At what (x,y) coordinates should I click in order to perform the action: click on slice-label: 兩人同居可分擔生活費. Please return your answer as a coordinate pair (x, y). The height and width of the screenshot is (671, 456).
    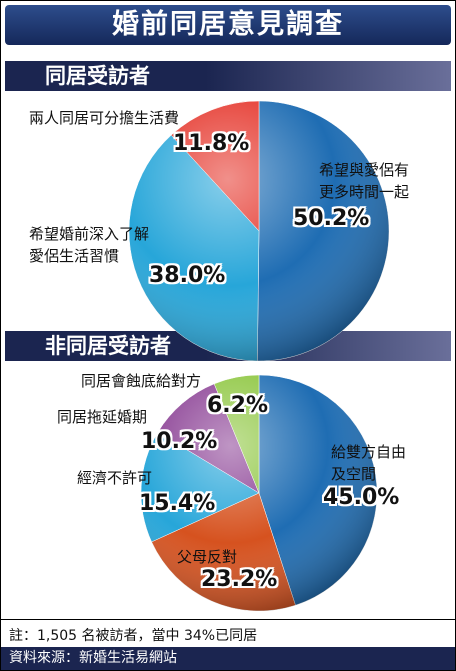
    Looking at the image, I should click on (104, 118).